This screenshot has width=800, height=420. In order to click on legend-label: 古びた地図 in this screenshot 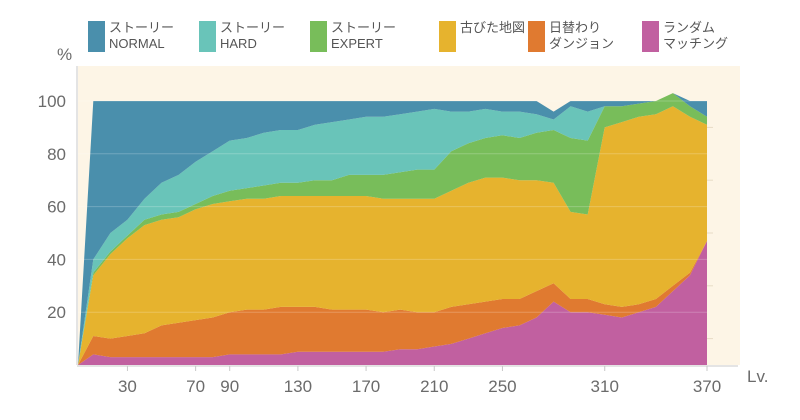, I will do `click(493, 27)`.